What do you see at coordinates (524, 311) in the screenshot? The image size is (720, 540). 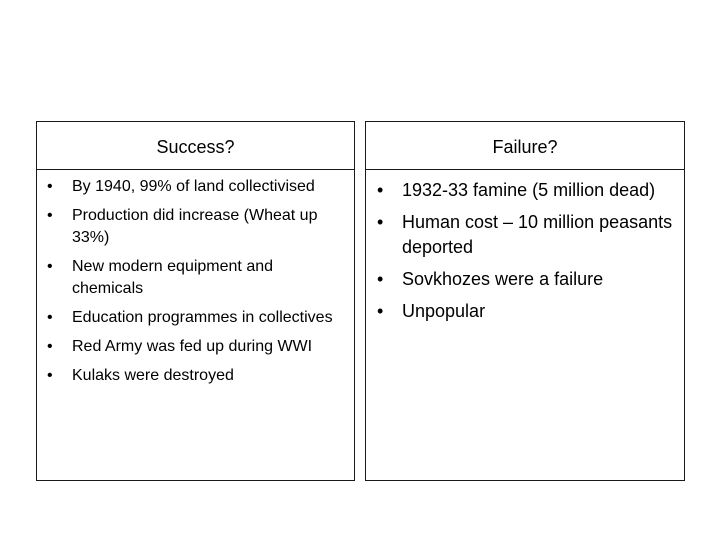 I see `list-item: • Unpopular` at bounding box center [524, 311].